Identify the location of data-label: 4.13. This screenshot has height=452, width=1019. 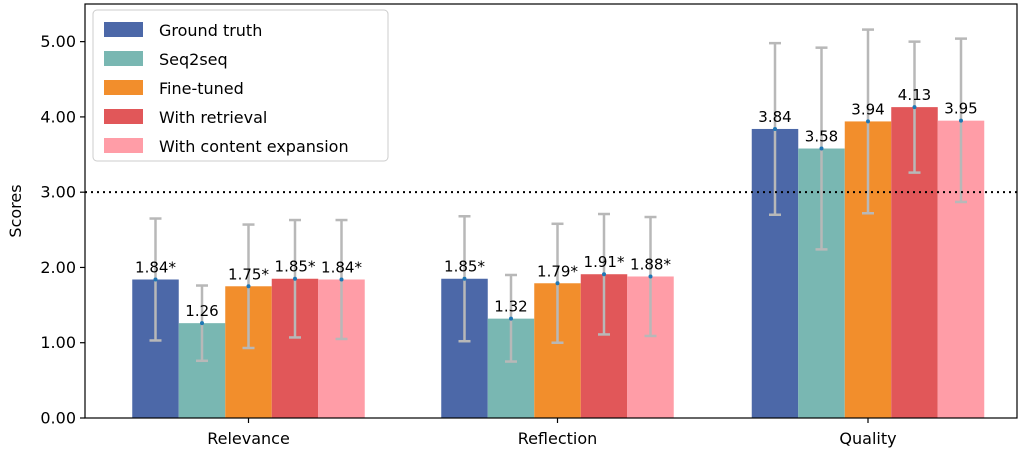
(914, 95).